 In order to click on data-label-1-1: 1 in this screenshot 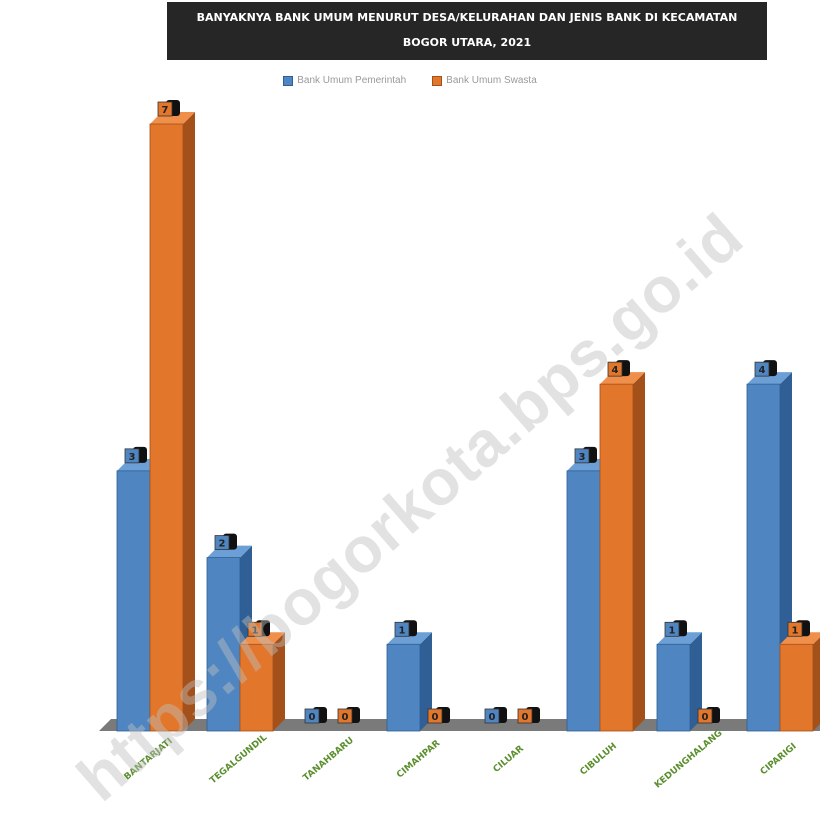, I will do `click(255, 630)`.